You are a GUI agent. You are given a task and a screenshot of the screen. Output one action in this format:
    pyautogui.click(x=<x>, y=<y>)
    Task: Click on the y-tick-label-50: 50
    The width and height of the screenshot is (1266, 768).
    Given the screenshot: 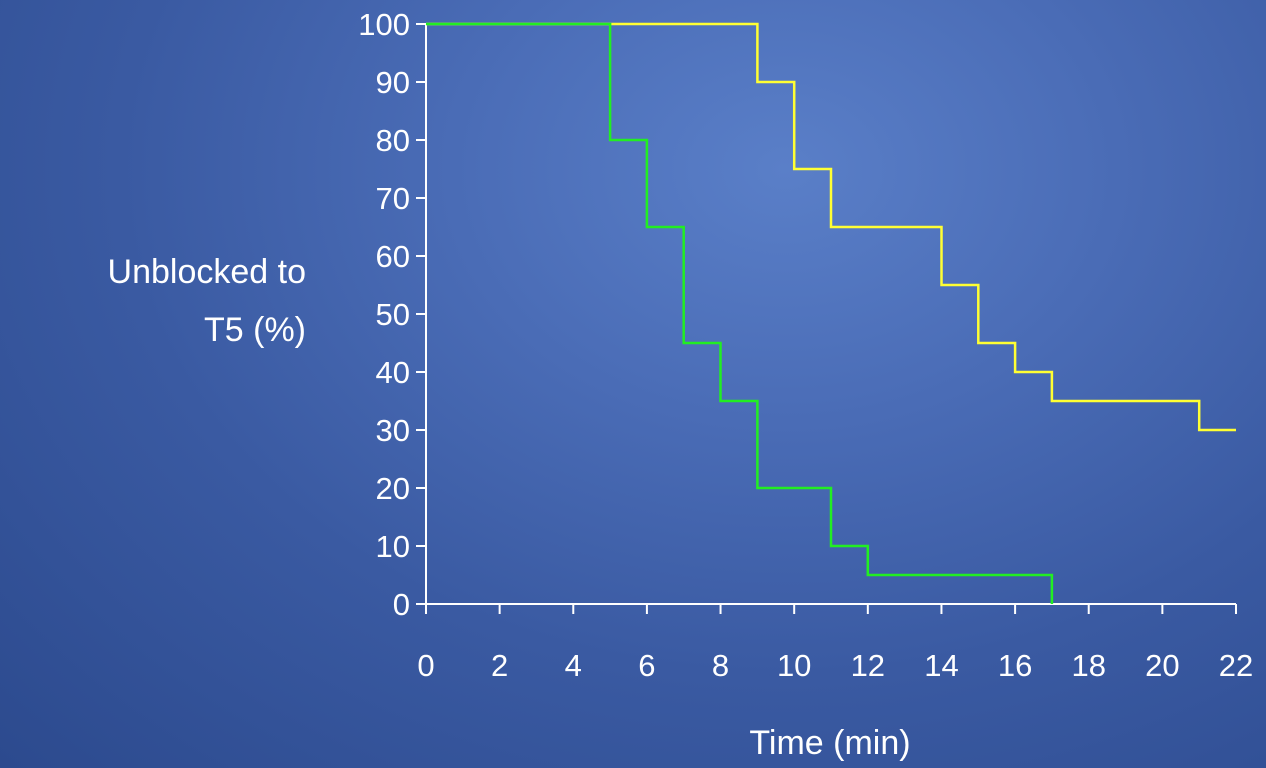 What is the action you would take?
    pyautogui.click(x=393, y=314)
    